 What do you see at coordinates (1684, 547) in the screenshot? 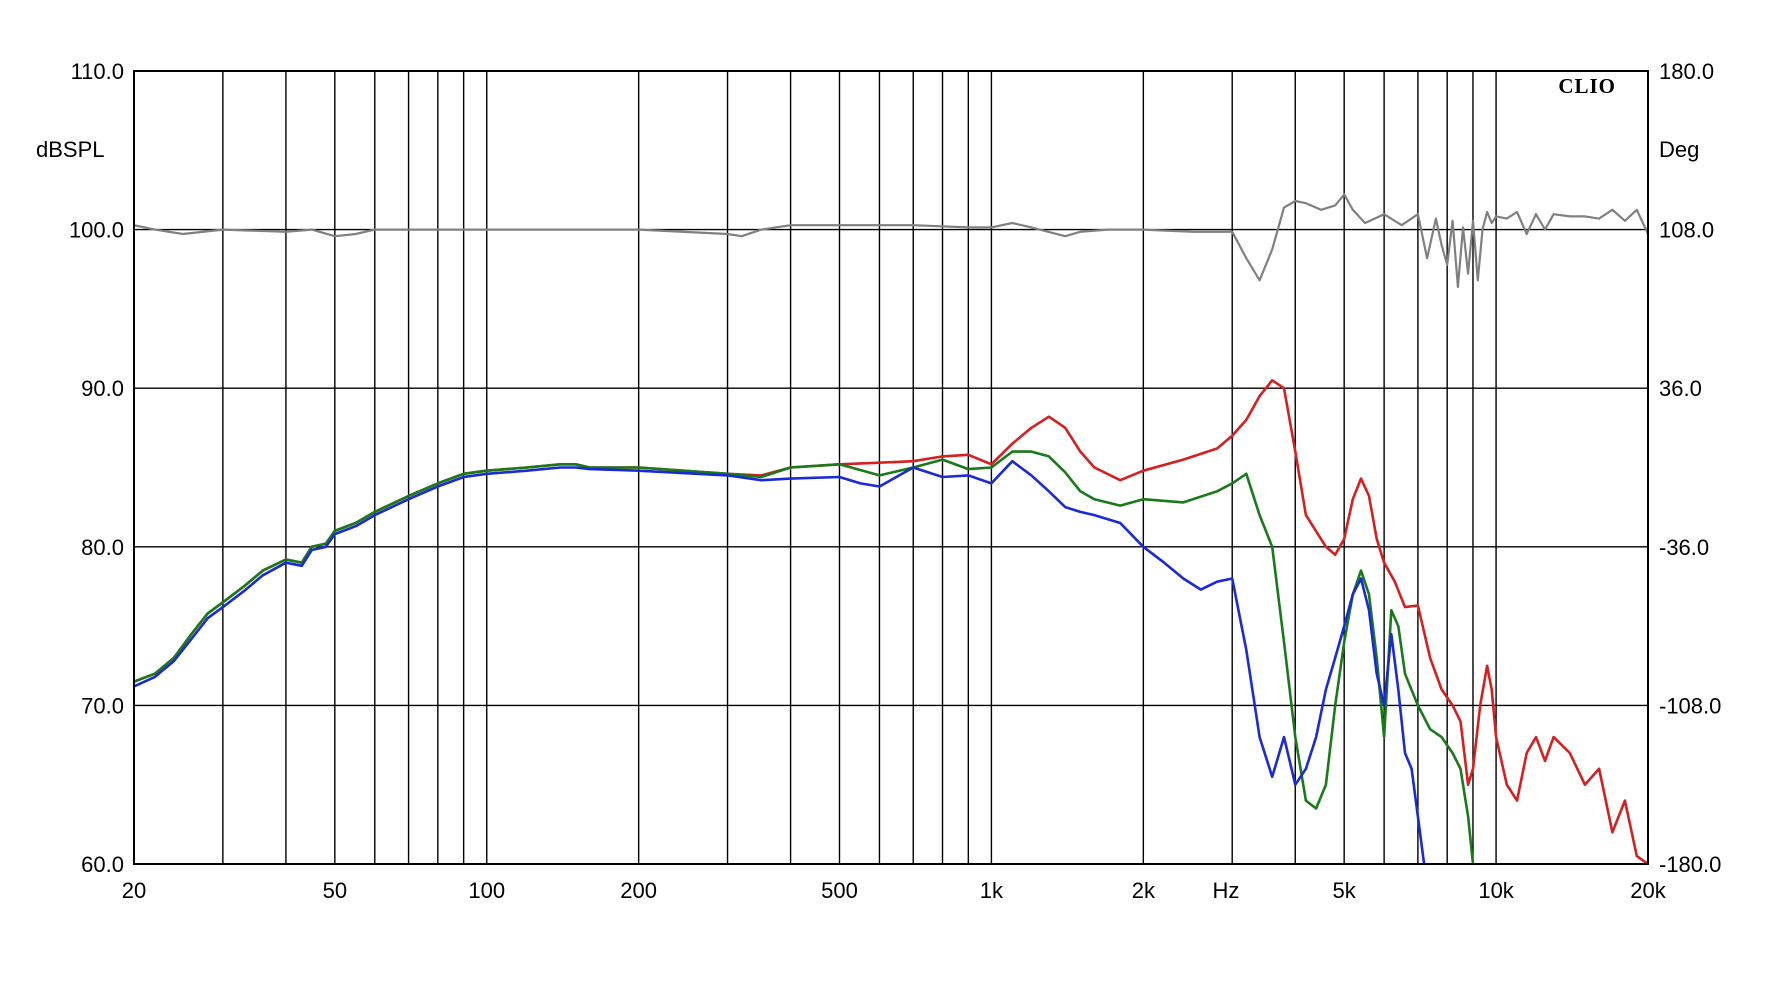
I see `y2-tick-label: -36.0` at bounding box center [1684, 547].